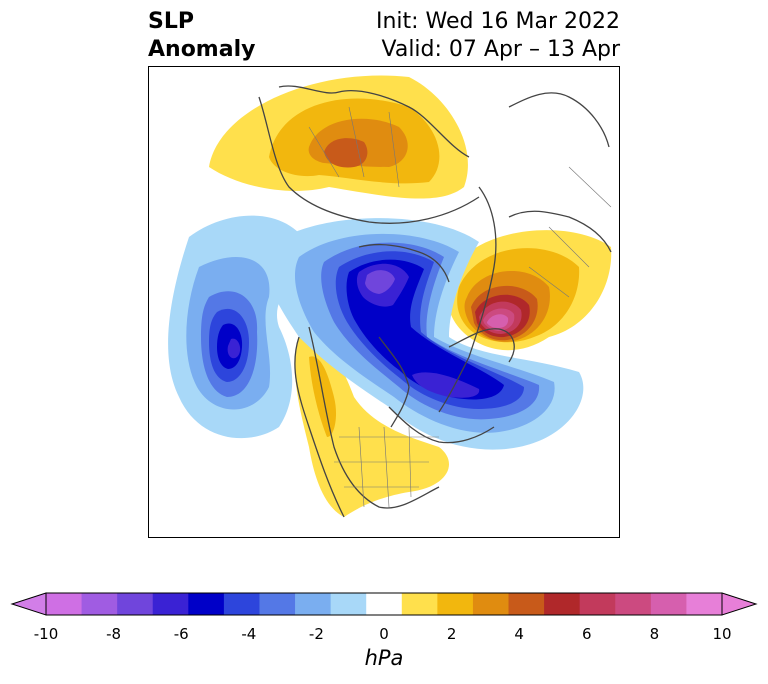 Image resolution: width=768 pixels, height=684 pixels. I want to click on colorbar-high-extend, so click(739, 604).